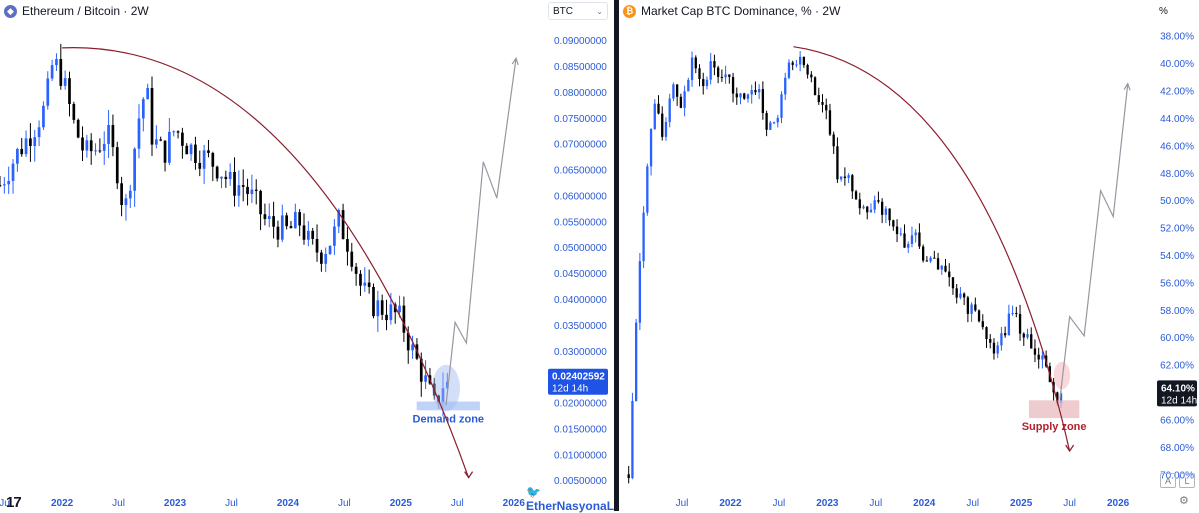 Image resolution: width=1199 pixels, height=513 pixels. I want to click on x-tick-label: 2024, so click(924, 503).